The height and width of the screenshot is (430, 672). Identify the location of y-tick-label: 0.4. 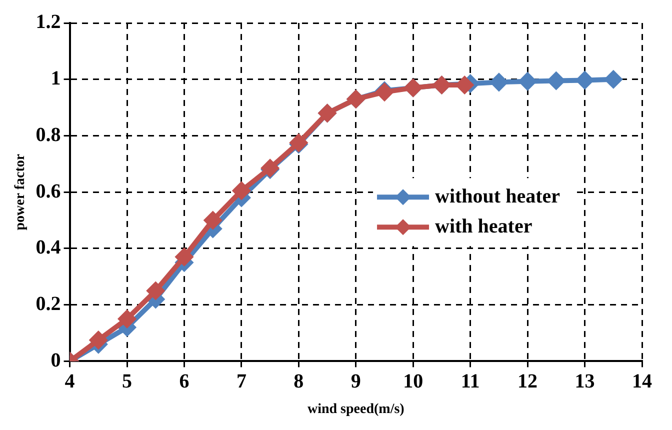
(48, 247).